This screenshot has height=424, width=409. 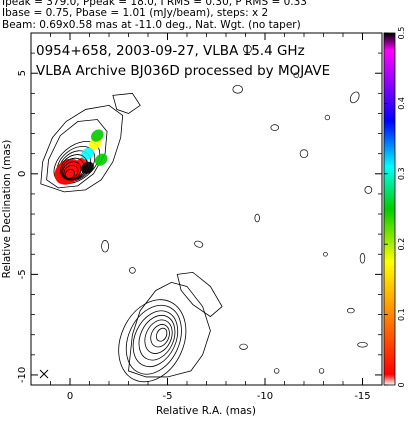 I want to click on y-tick-label: -5, so click(x=22, y=274).